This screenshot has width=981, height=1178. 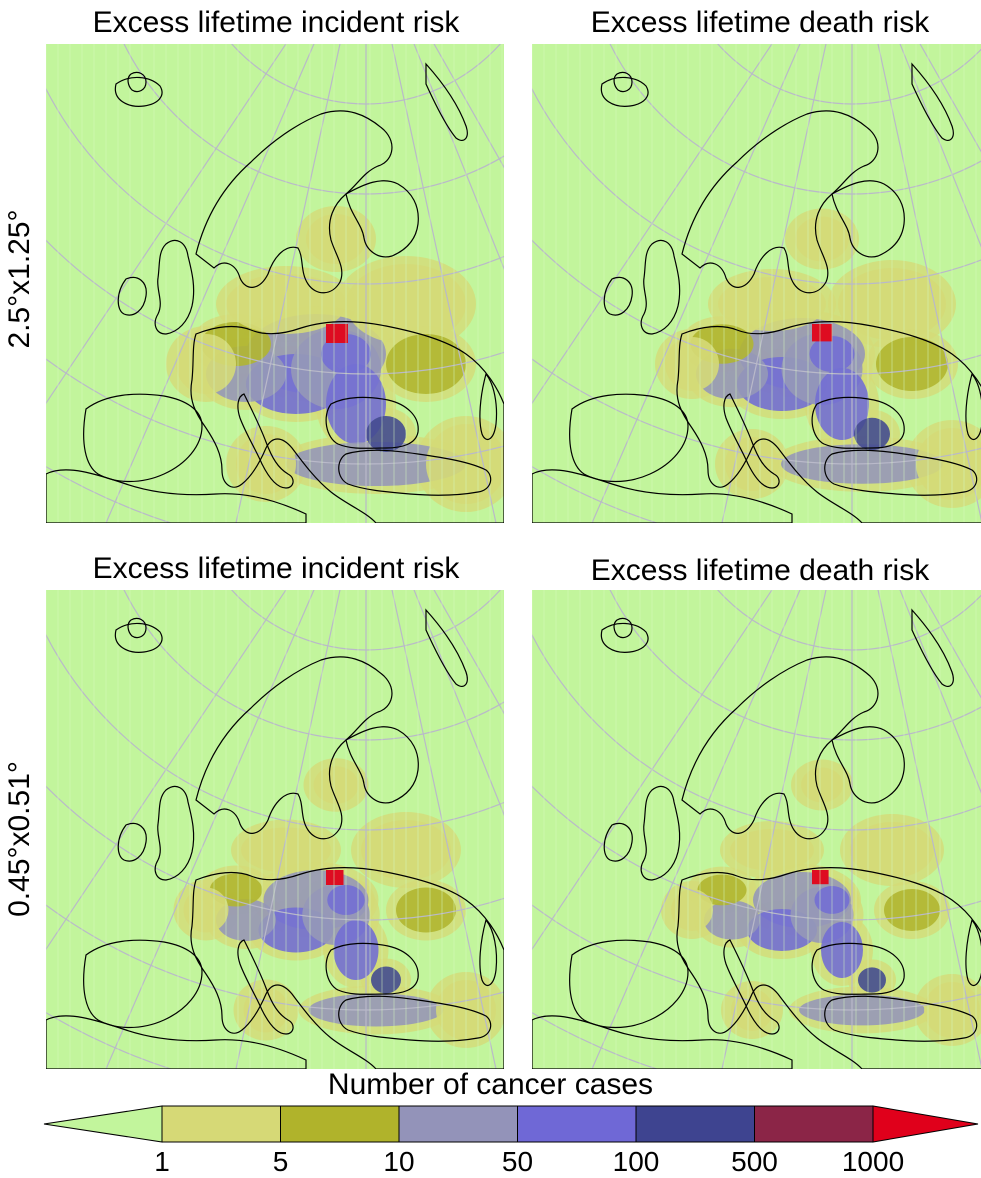 What do you see at coordinates (276, 568) in the screenshot?
I see `panel-title-bottom-left: Excess lifetime incident risk` at bounding box center [276, 568].